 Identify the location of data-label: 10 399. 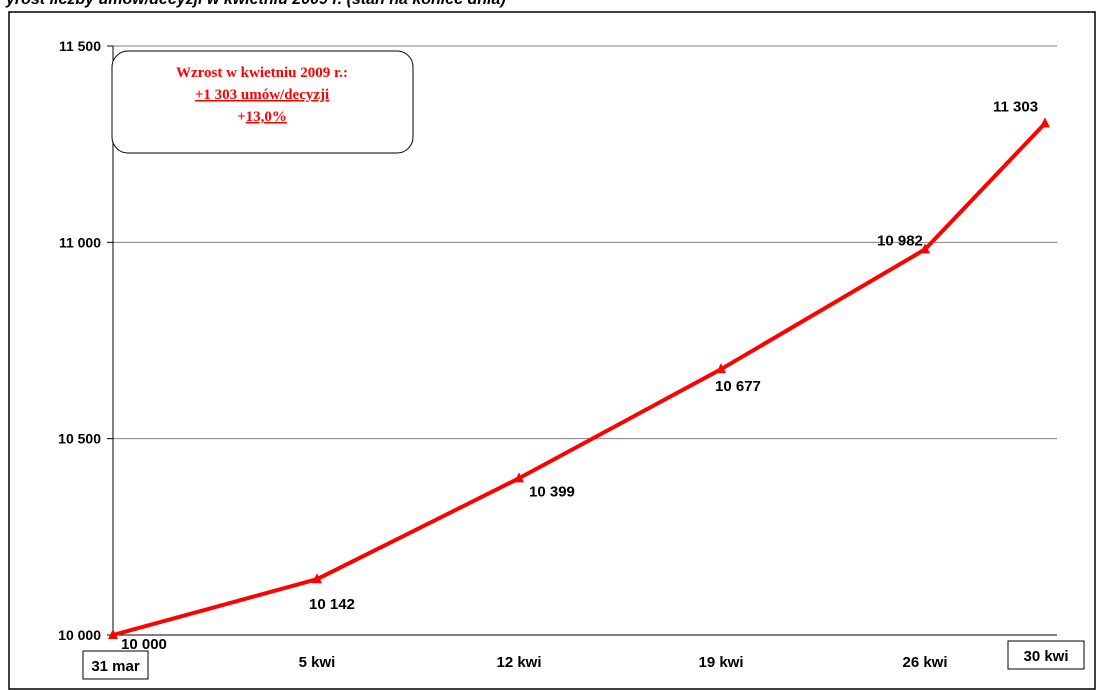
(552, 491).